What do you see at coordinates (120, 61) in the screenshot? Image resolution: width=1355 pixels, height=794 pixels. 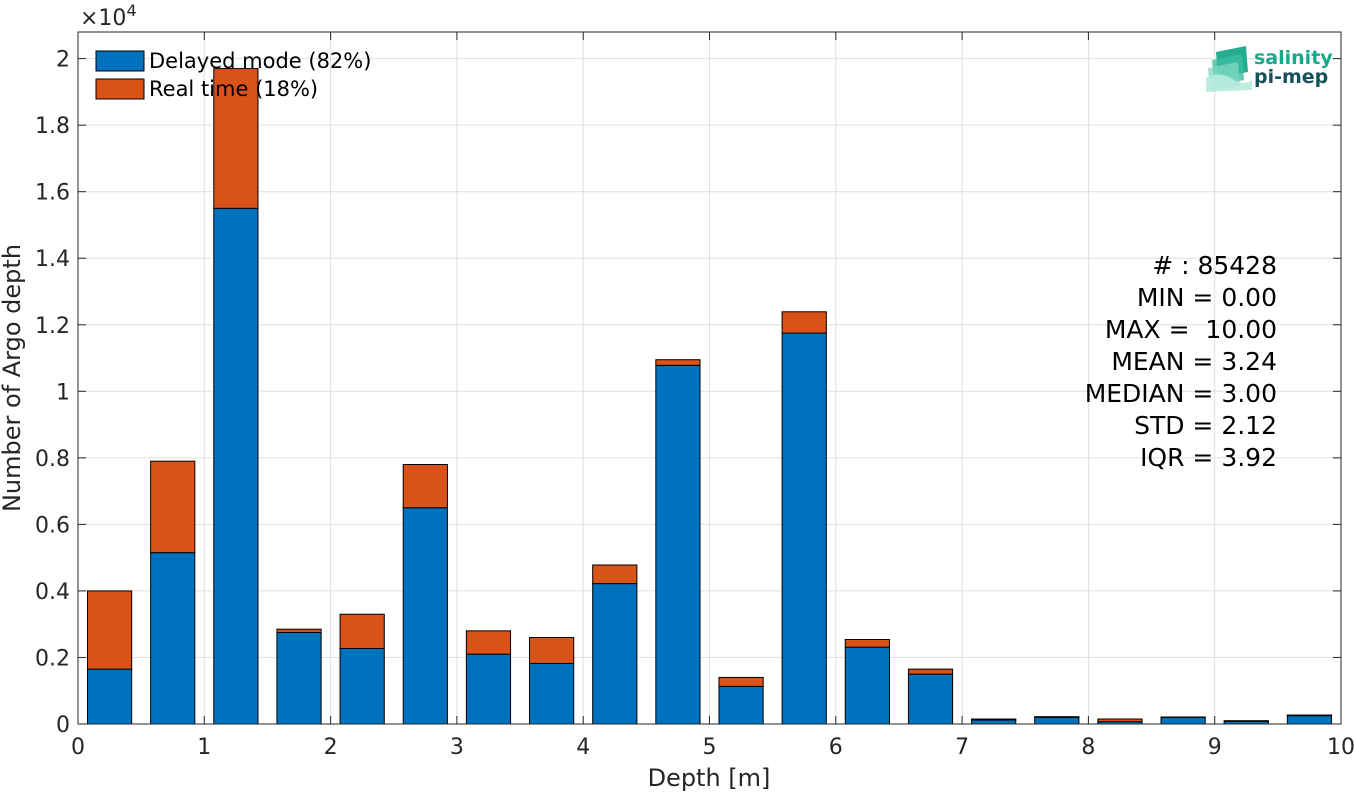 I see `legend-swatch-delayed` at bounding box center [120, 61].